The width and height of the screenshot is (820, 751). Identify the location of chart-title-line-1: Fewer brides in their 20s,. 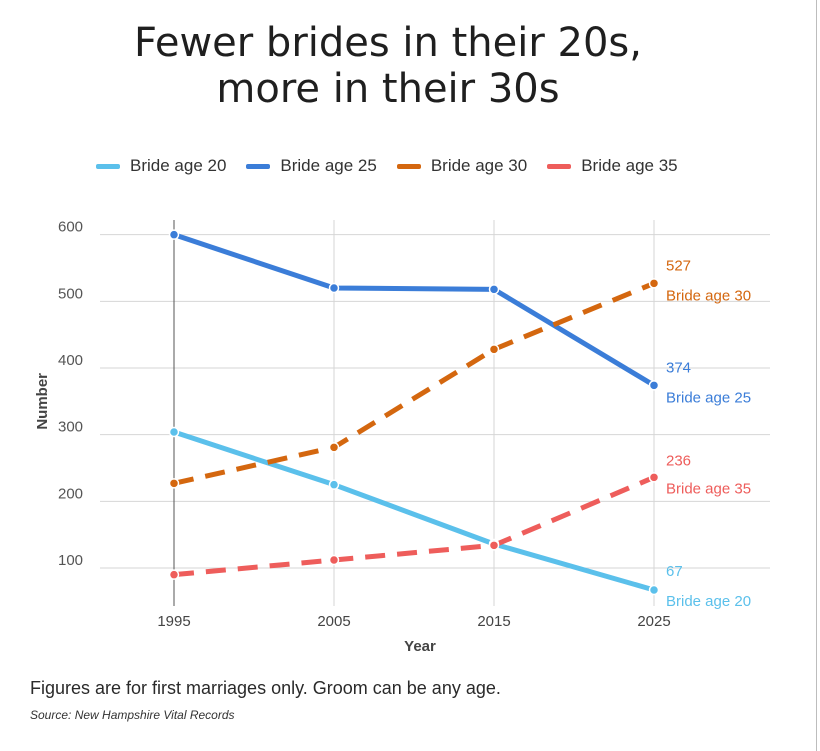
(388, 43).